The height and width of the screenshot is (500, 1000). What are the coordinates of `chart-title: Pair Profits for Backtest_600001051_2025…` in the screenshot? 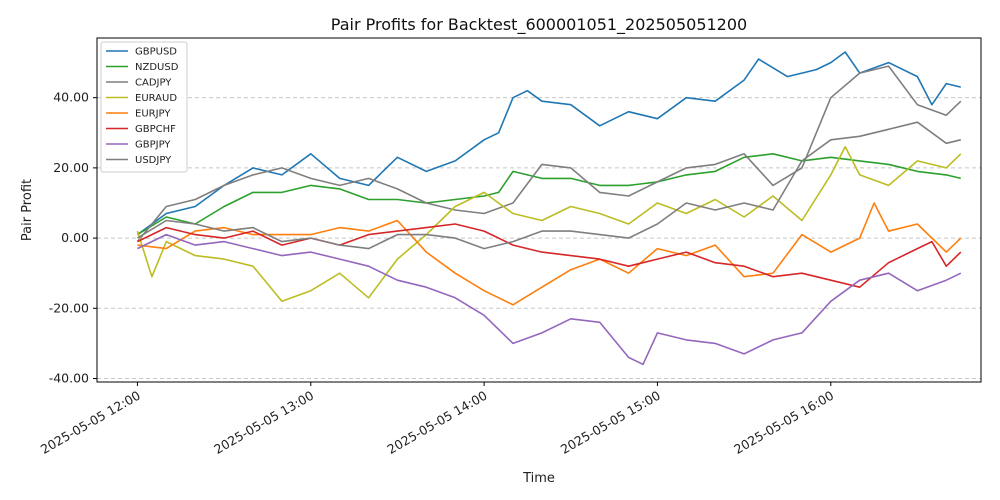 It's located at (539, 25).